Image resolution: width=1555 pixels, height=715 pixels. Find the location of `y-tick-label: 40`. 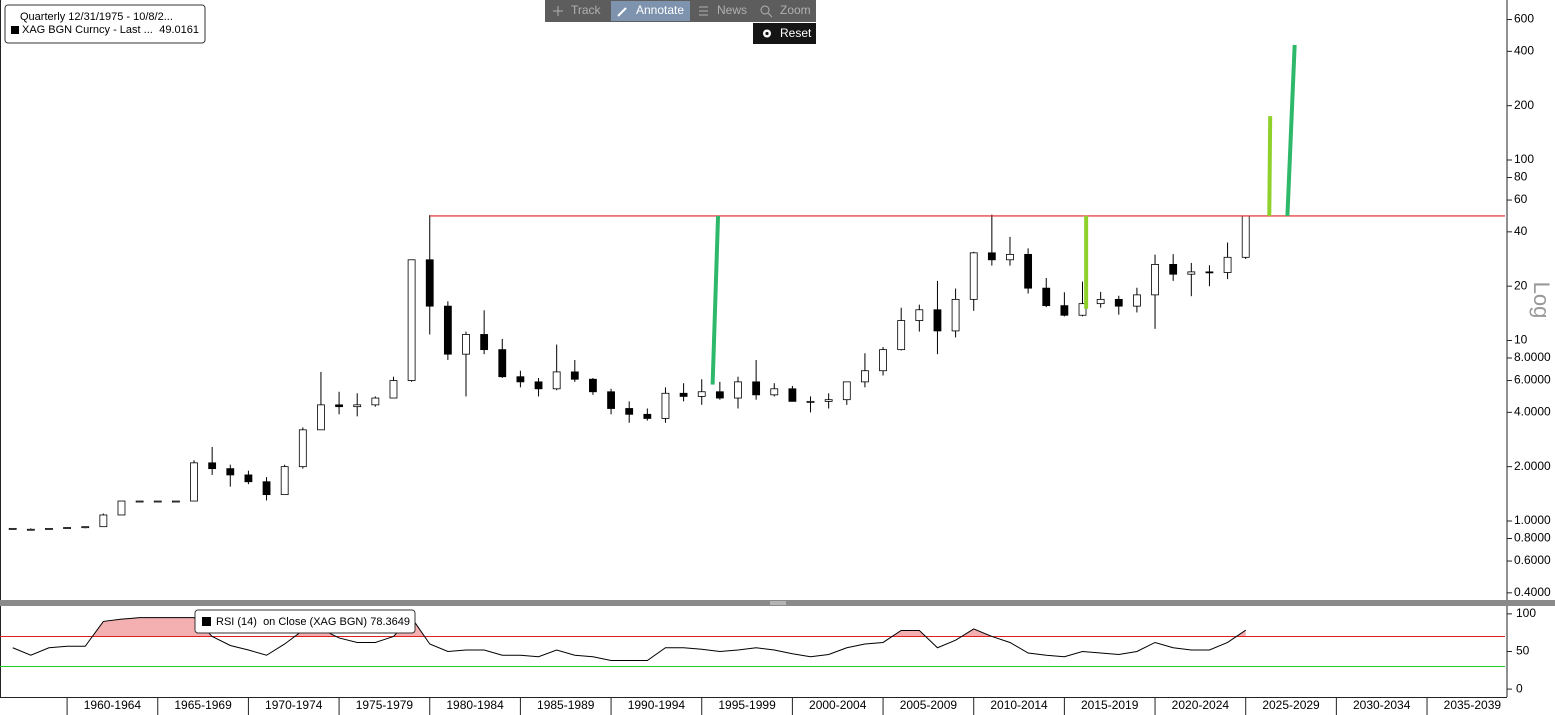

y-tick-label: 40 is located at coordinates (1521, 231).